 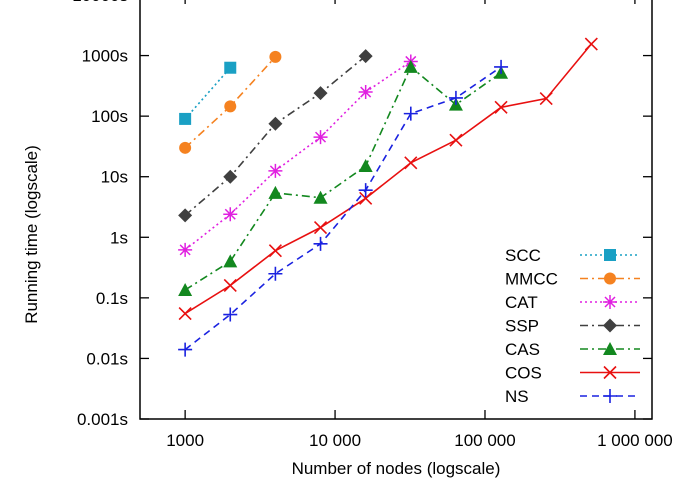 What do you see at coordinates (119, 237) in the screenshot?
I see `y-tick-label: 1s` at bounding box center [119, 237].